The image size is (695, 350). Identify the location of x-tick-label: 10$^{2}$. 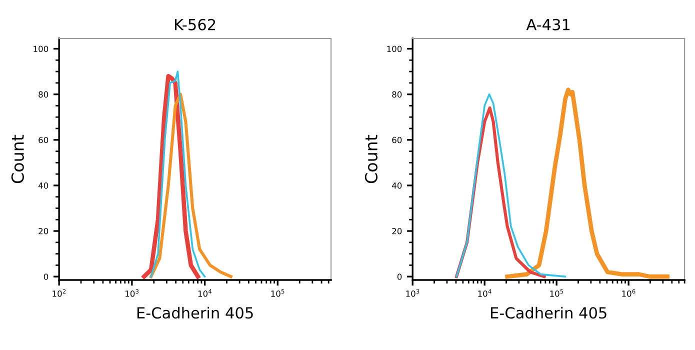
(59, 293).